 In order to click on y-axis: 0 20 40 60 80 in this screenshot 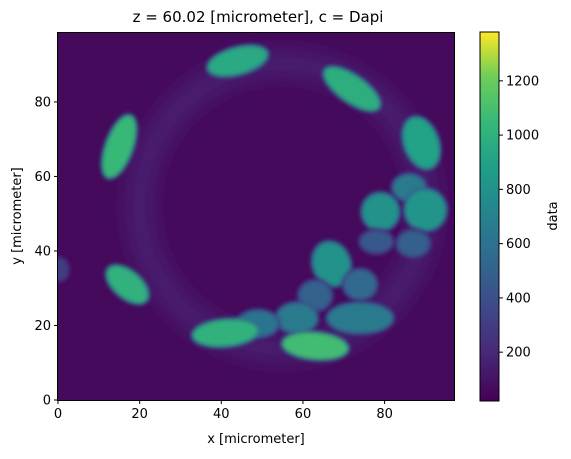, I will do `click(46, 252)`.